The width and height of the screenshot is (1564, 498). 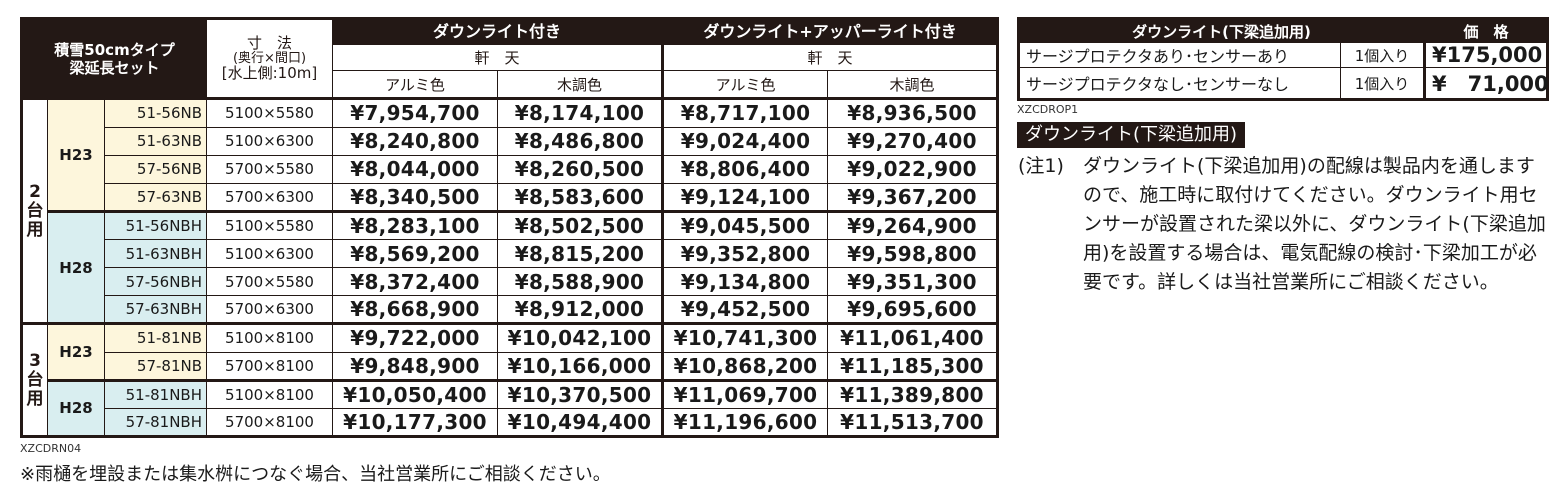 I want to click on option-row-2-name: サージプロテクタなし･センサーなし, so click(x=1179, y=83).